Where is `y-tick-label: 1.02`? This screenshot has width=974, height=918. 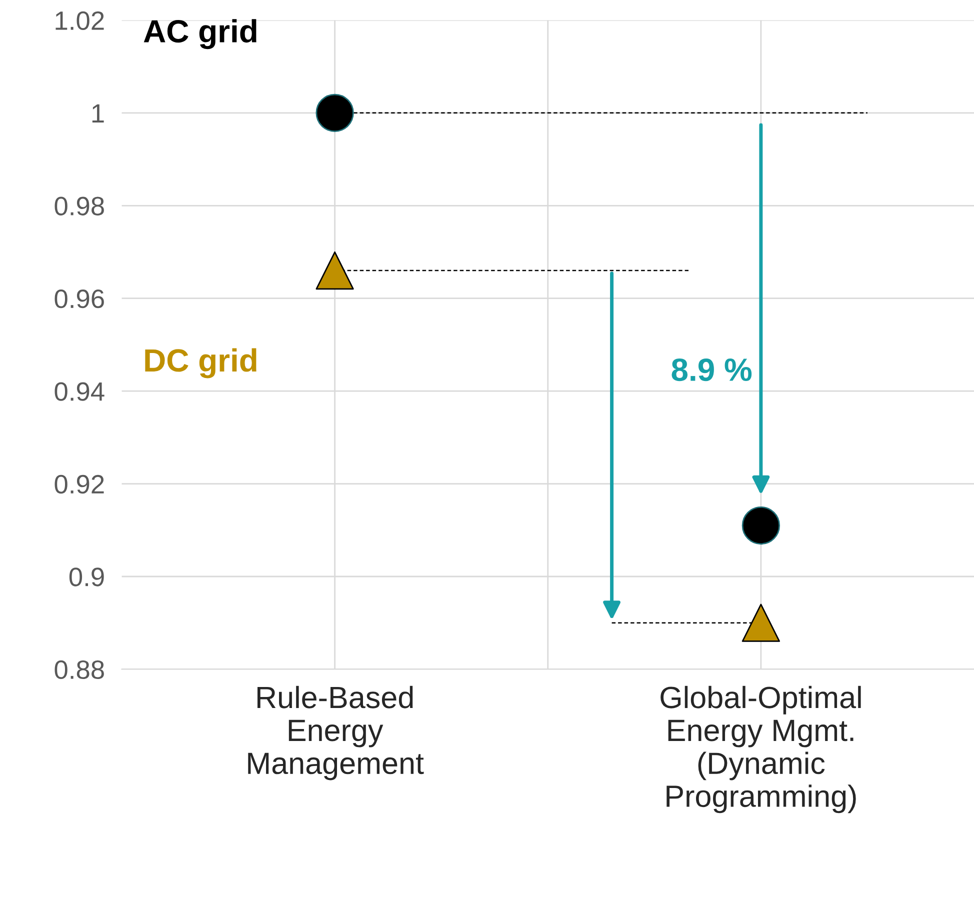
y-tick-label: 1.02 is located at coordinates (80, 20).